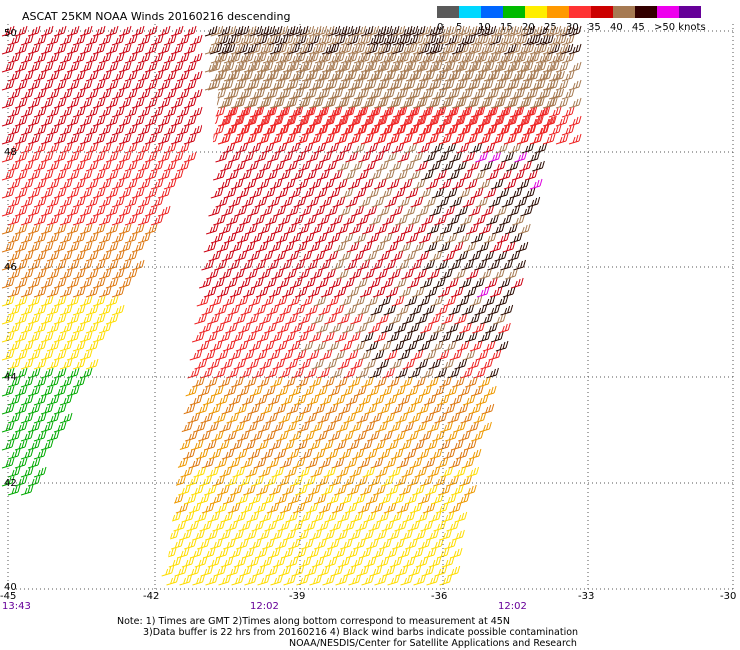  What do you see at coordinates (264, 606) in the screenshot?
I see `pass-times: 13:43 12:02 12:02` at bounding box center [264, 606].